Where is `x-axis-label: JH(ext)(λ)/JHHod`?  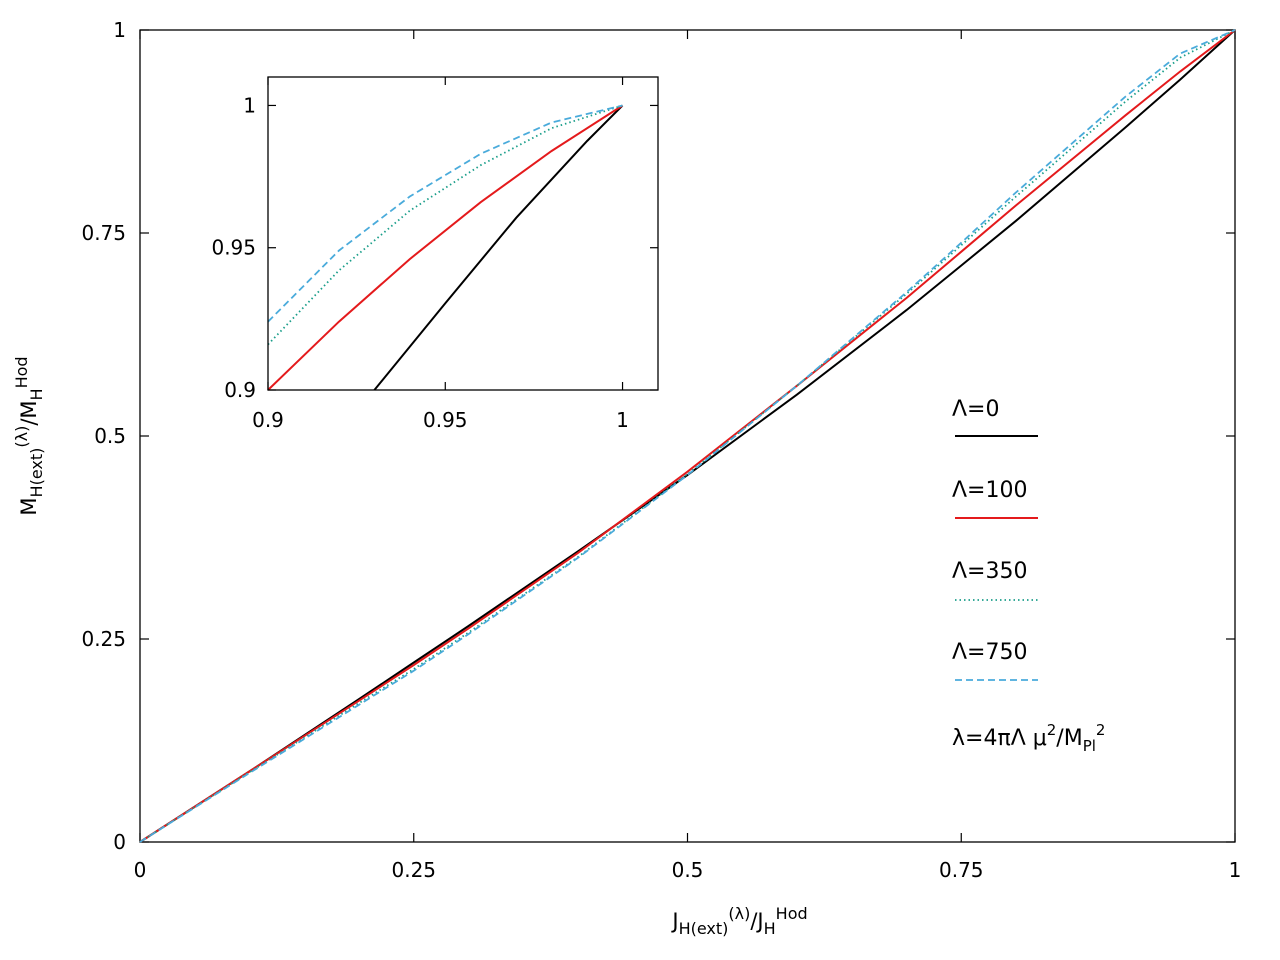
x-axis-label: JH(ext)(λ)/JHHod is located at coordinates (738, 921).